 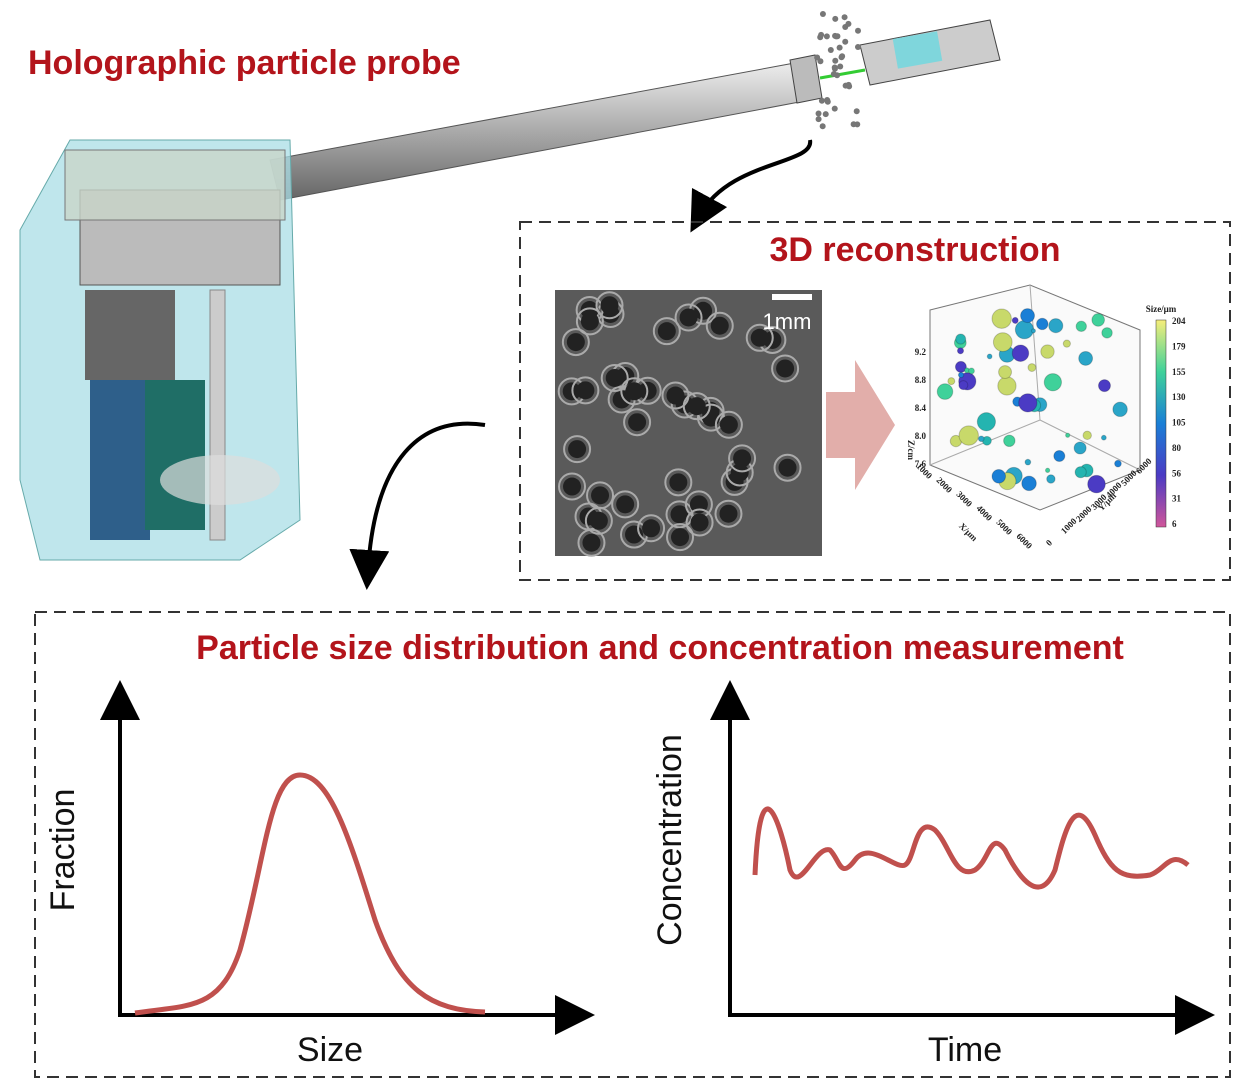 I want to click on colorbar-tick-label: 56, so click(x=1177, y=473).